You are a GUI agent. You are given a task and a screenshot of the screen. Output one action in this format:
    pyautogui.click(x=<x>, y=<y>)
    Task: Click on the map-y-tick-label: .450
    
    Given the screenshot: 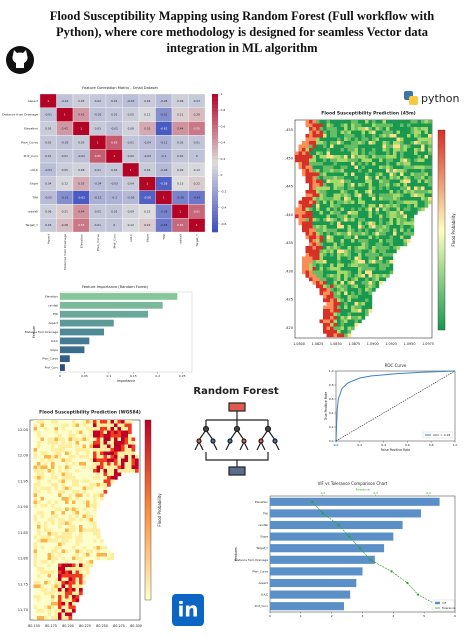 What is the action you would take?
    pyautogui.click(x=289, y=158)
    